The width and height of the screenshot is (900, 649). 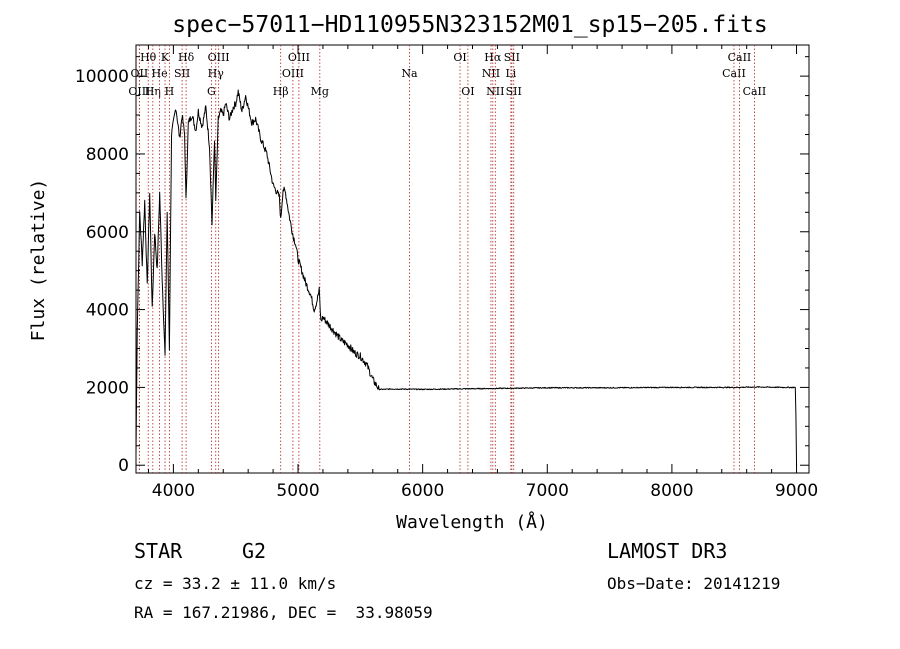 What do you see at coordinates (409, 73) in the screenshot?
I see `spectral-line-label: Na` at bounding box center [409, 73].